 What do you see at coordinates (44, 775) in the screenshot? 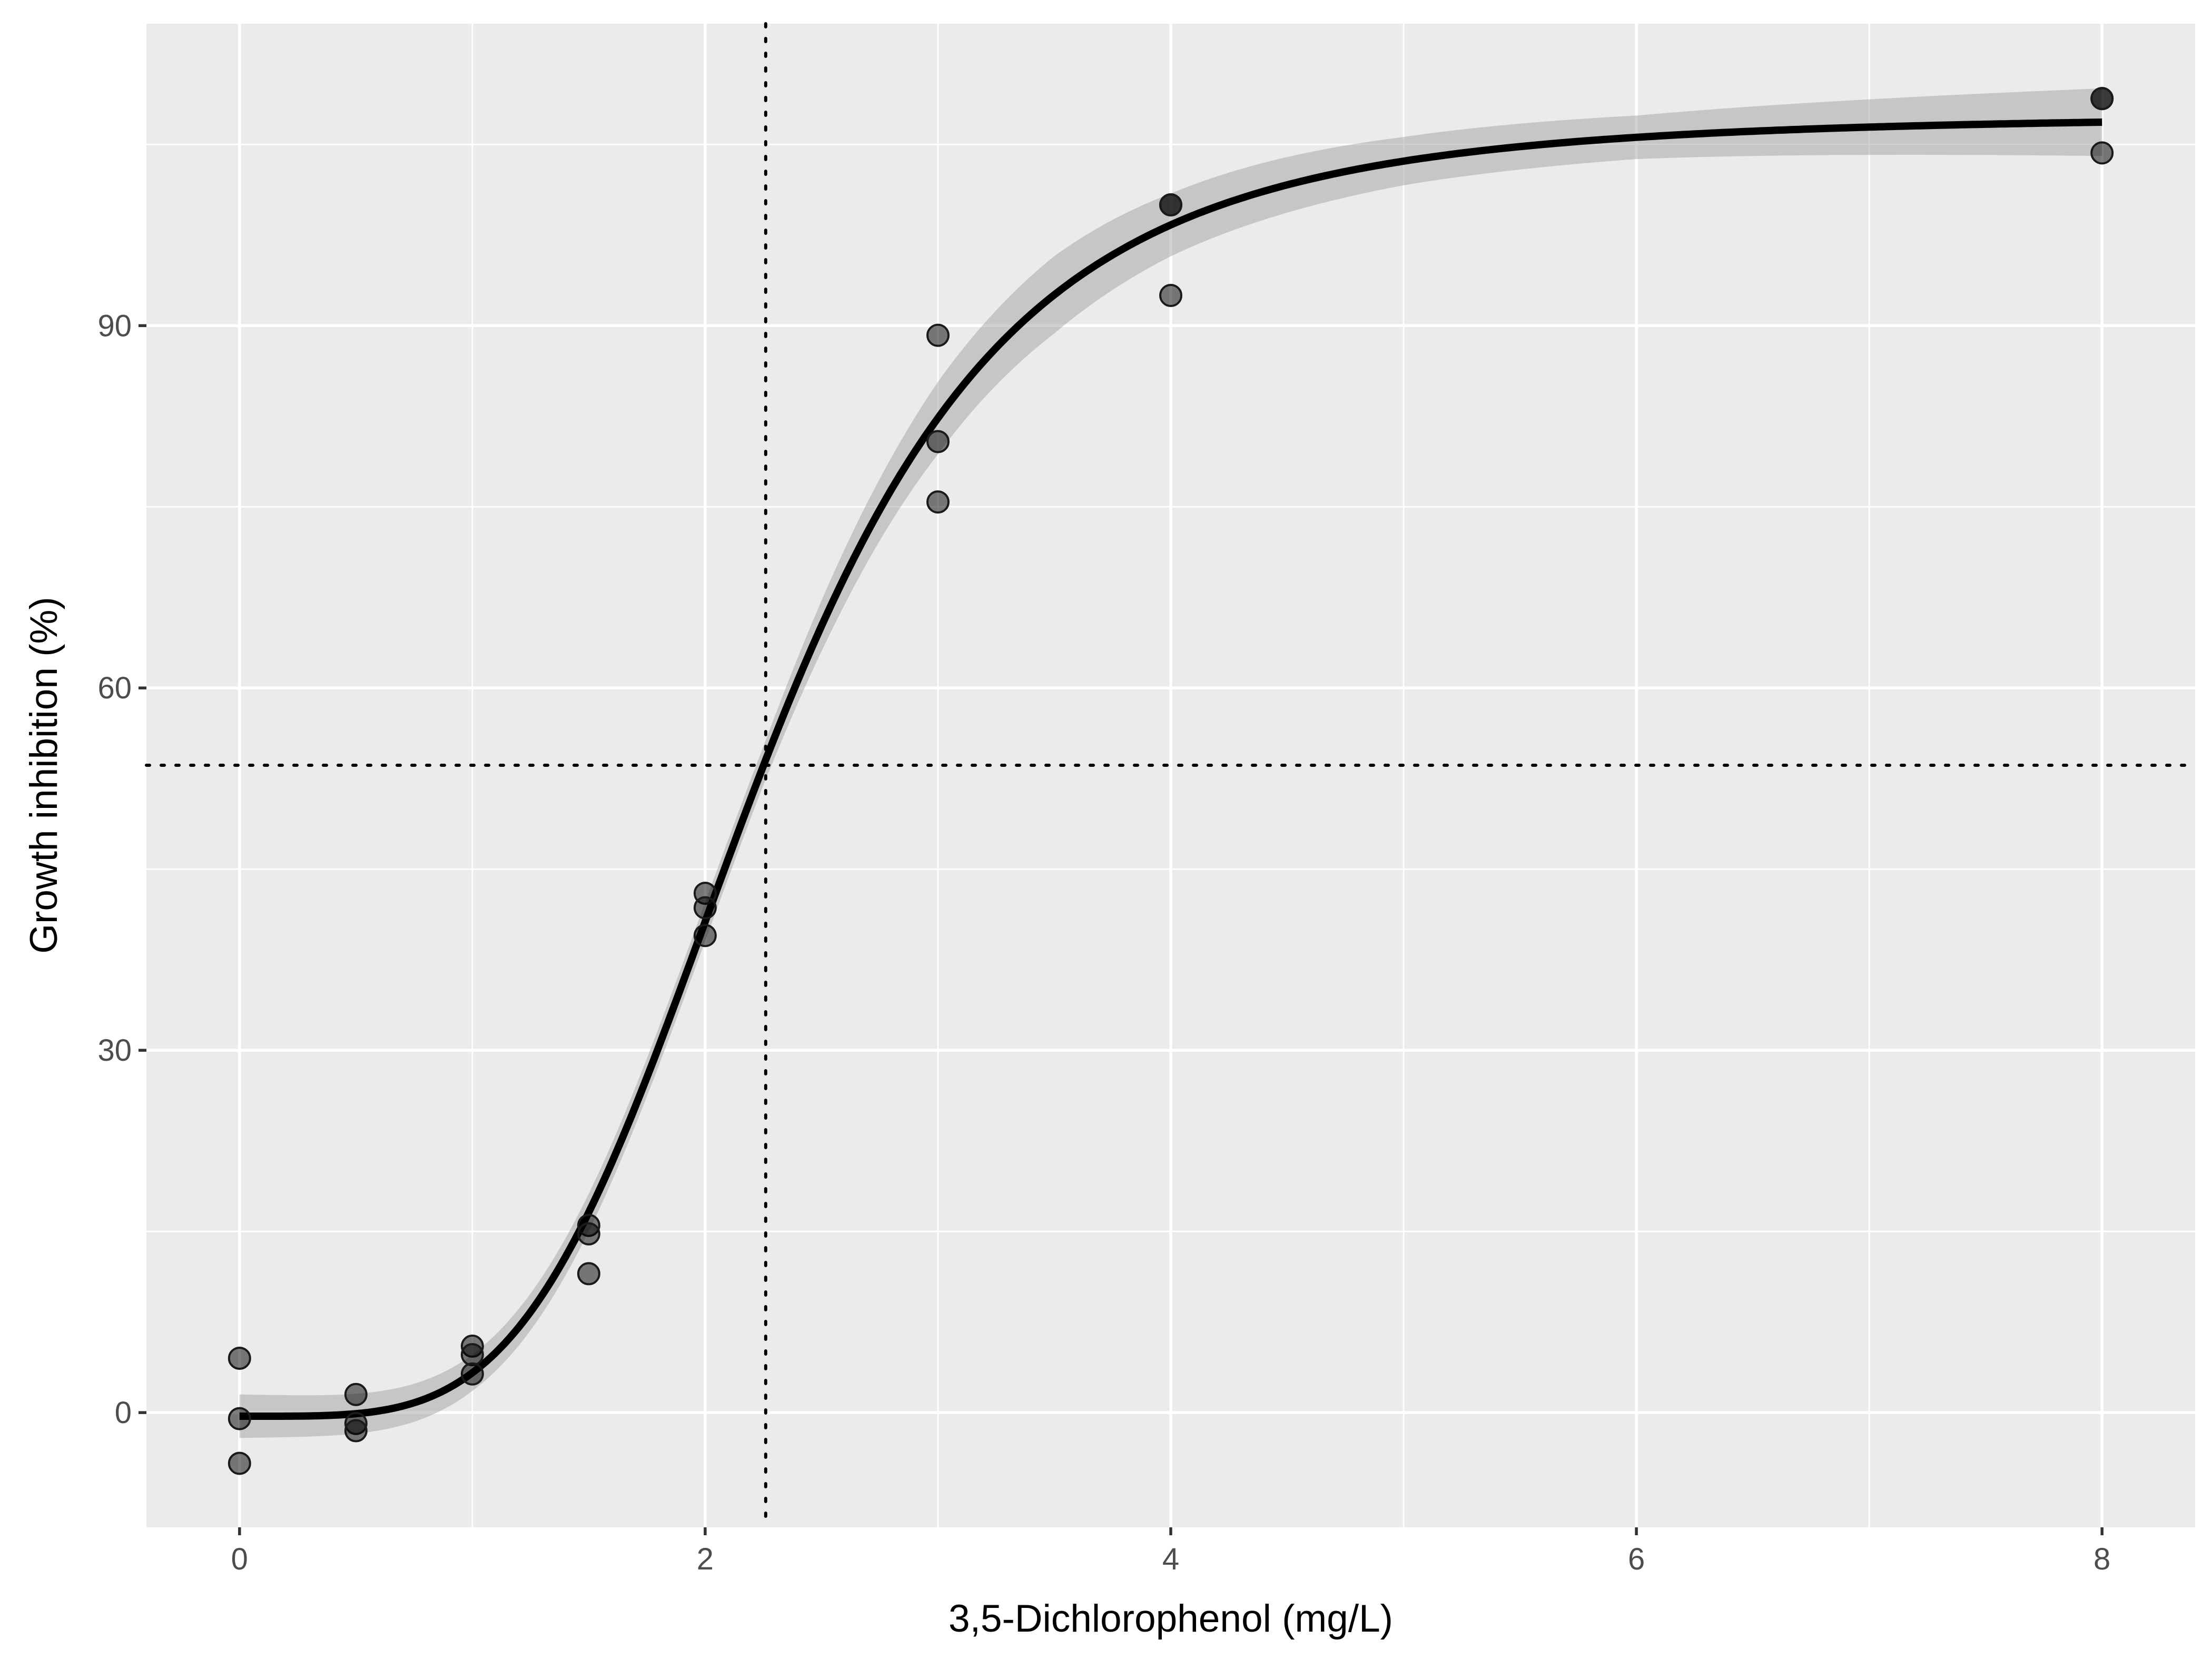
I see `y-axis-title: Growth inhibition (%)` at bounding box center [44, 775].